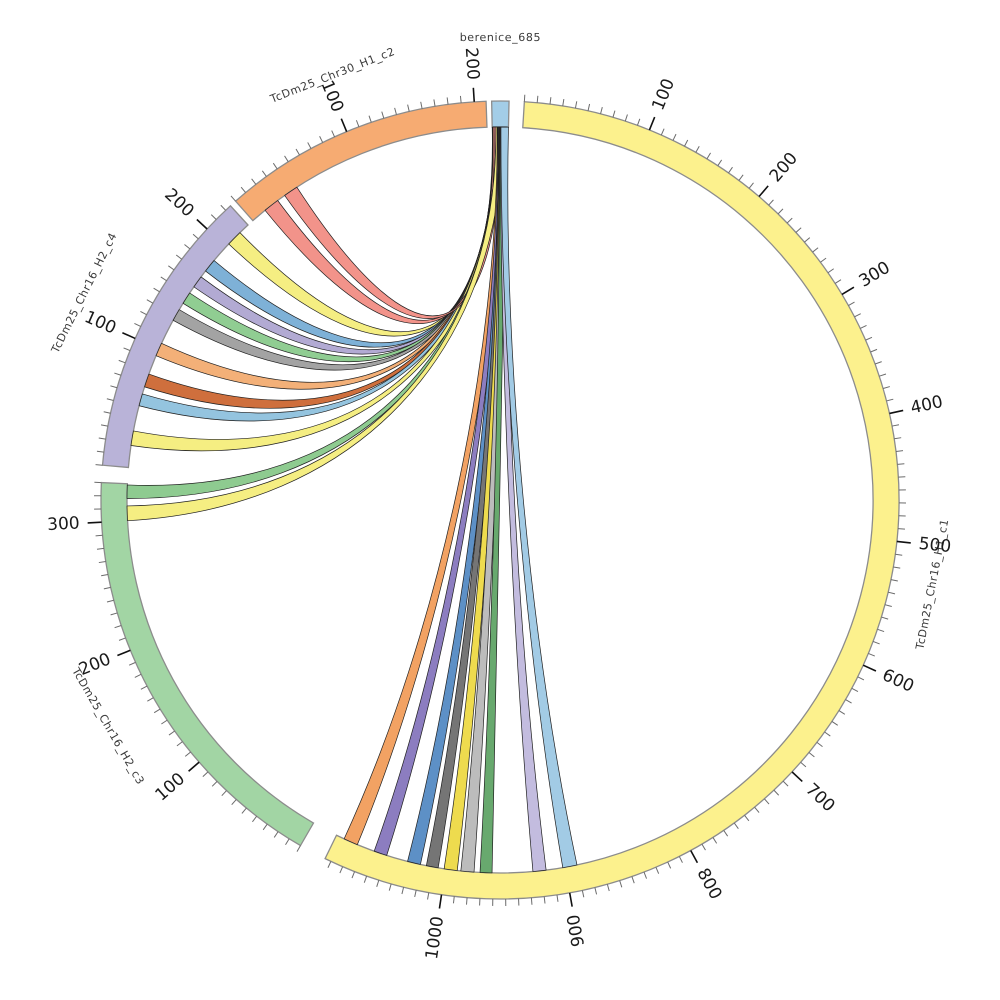  What do you see at coordinates (819, 798) in the screenshot?
I see `tick-label: 700` at bounding box center [819, 798].